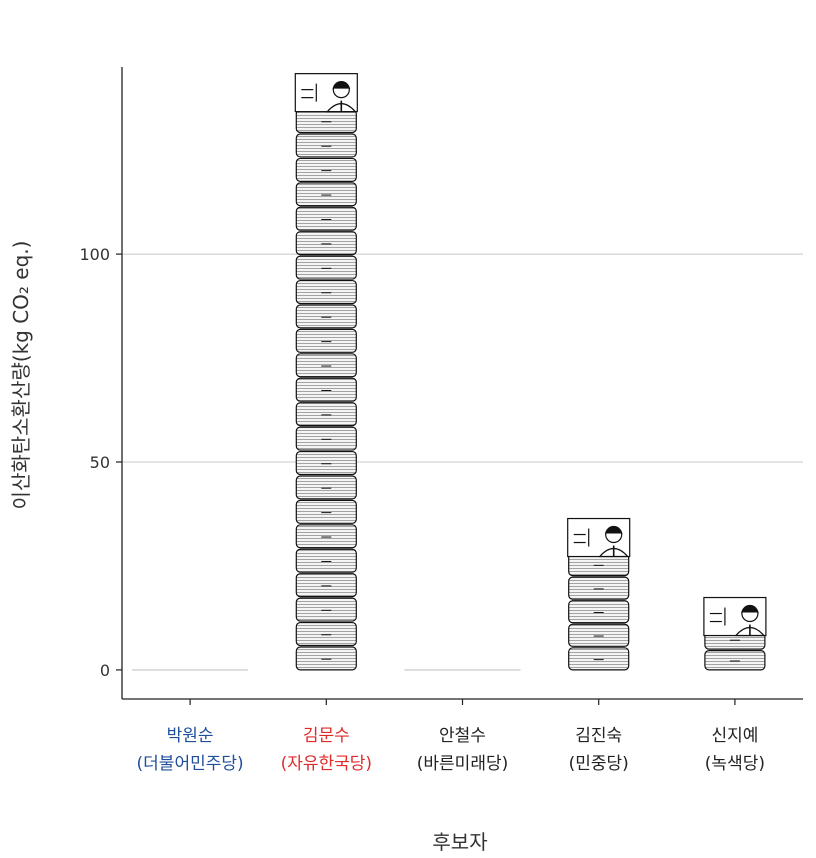 This screenshot has height=858, width=816. Describe the element at coordinates (326, 764) in the screenshot. I see `candidate-party-label: (자유한국당)` at that location.